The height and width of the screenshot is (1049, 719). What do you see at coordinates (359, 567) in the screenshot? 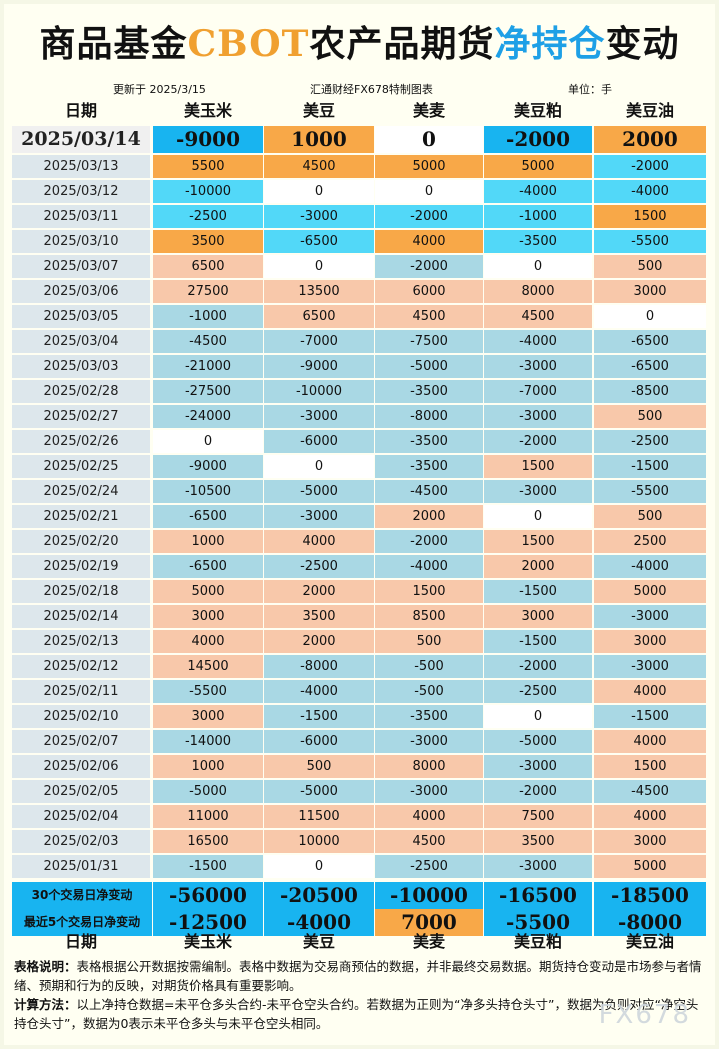
I see `table-row: 2025/02/19 -6500 -2500 -4000 2000 -4000` at bounding box center [359, 567].